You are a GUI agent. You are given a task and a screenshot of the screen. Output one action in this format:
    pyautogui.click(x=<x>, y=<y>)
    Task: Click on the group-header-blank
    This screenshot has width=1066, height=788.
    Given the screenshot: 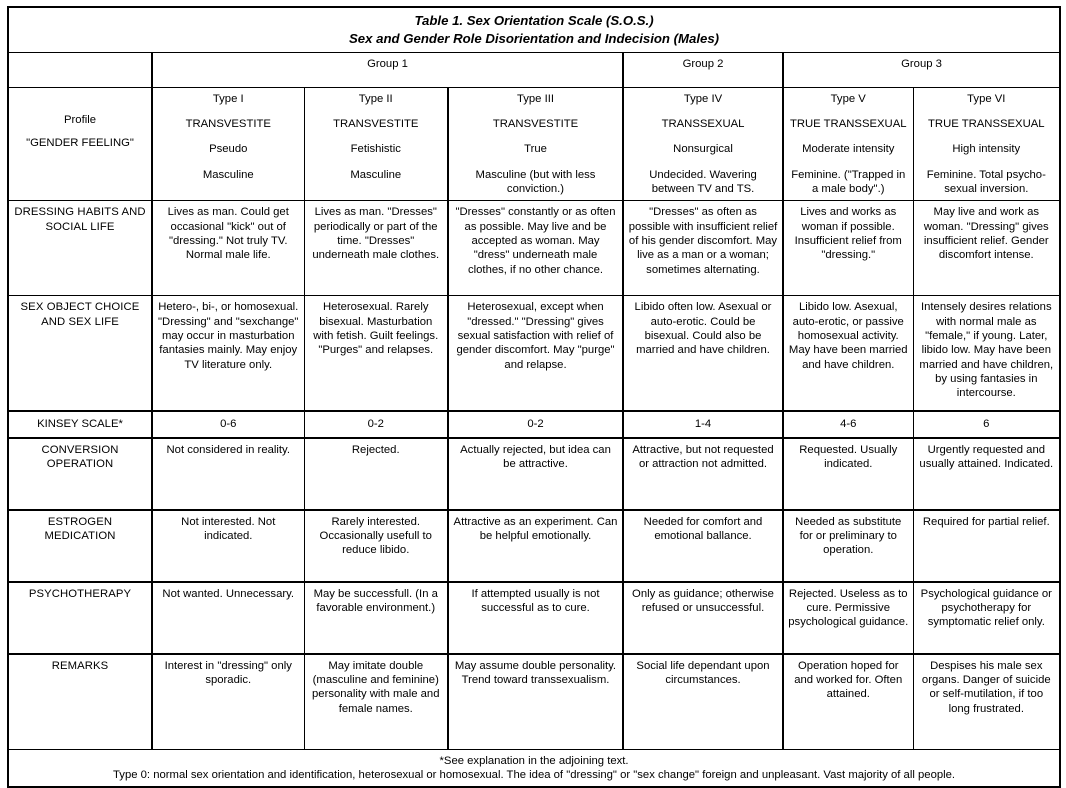 What is the action you would take?
    pyautogui.click(x=80, y=69)
    